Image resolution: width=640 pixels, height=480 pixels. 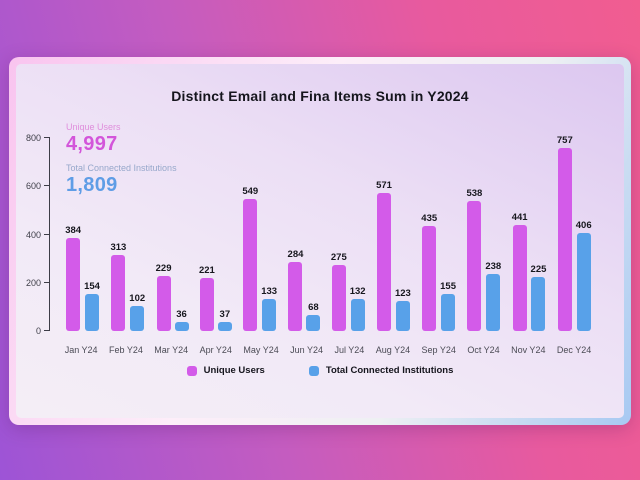 What do you see at coordinates (429, 278) in the screenshot?
I see `bar-unique-users-sep-y24` at bounding box center [429, 278].